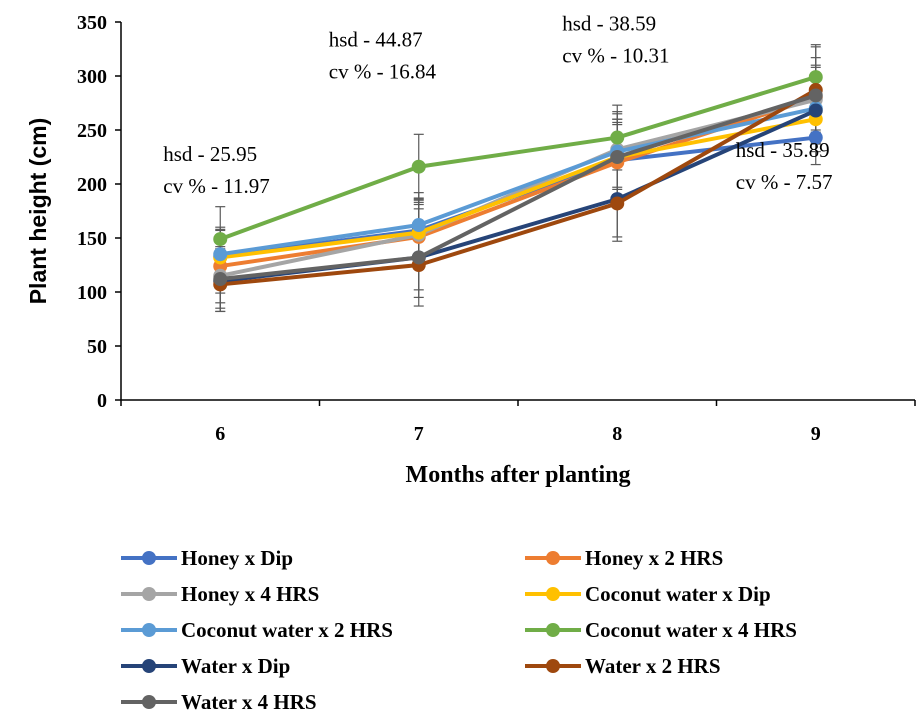 The width and height of the screenshot is (919, 724). I want to click on y-tick-label: 350, so click(92, 23).